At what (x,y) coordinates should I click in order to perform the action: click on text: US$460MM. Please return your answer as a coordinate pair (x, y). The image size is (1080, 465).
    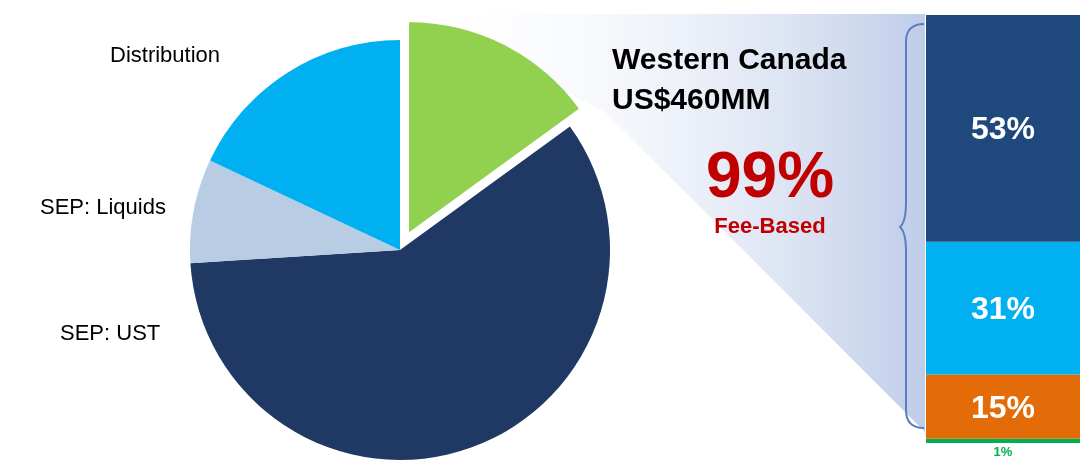
    Looking at the image, I should click on (691, 98).